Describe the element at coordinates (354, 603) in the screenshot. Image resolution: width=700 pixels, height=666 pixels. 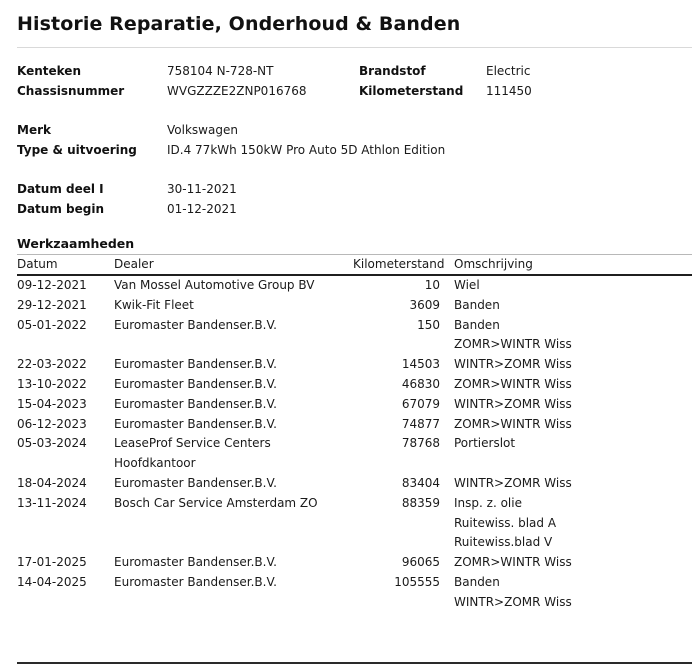
I see `table-row: WINTR>ZOMR Wiss` at that location.